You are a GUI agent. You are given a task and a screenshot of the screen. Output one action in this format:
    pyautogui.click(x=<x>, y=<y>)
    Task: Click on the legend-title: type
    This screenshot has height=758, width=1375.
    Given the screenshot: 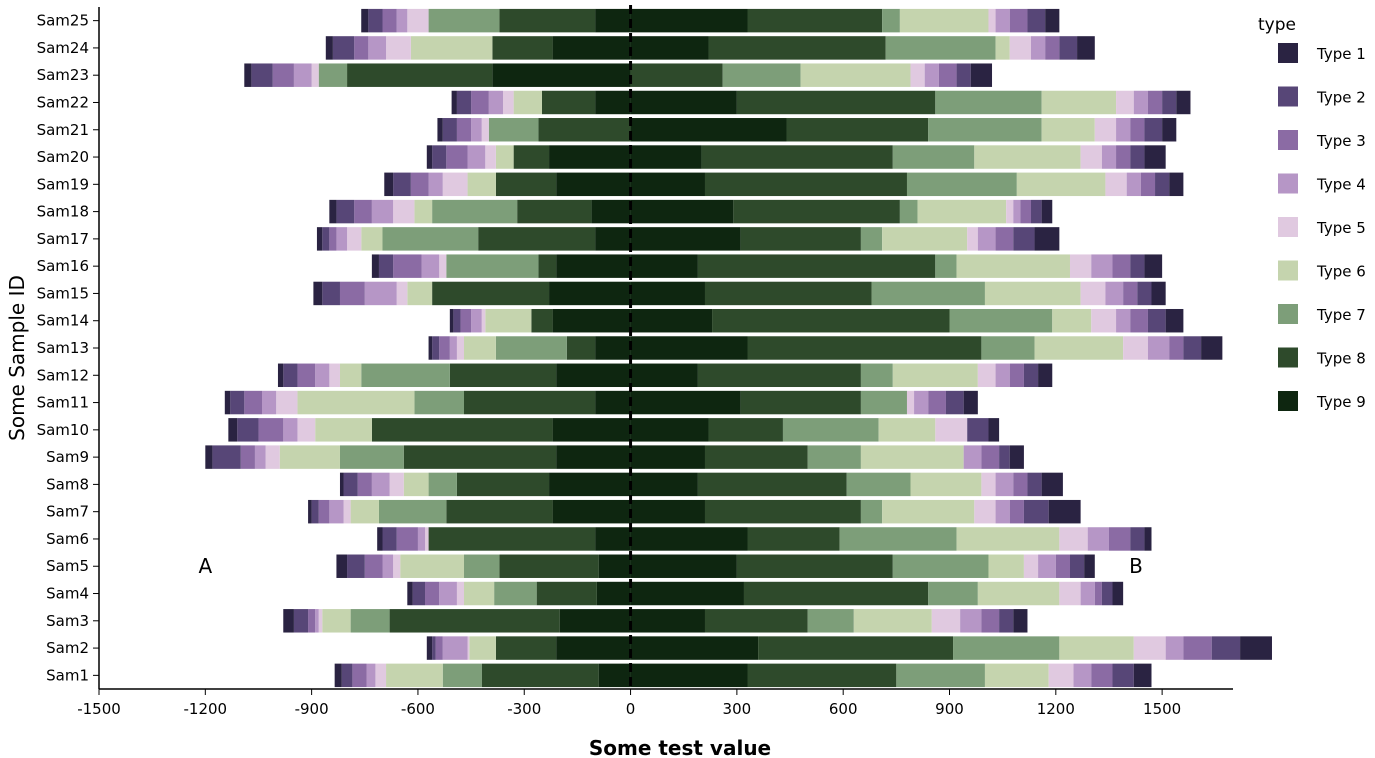 What is the action you would take?
    pyautogui.click(x=1277, y=25)
    